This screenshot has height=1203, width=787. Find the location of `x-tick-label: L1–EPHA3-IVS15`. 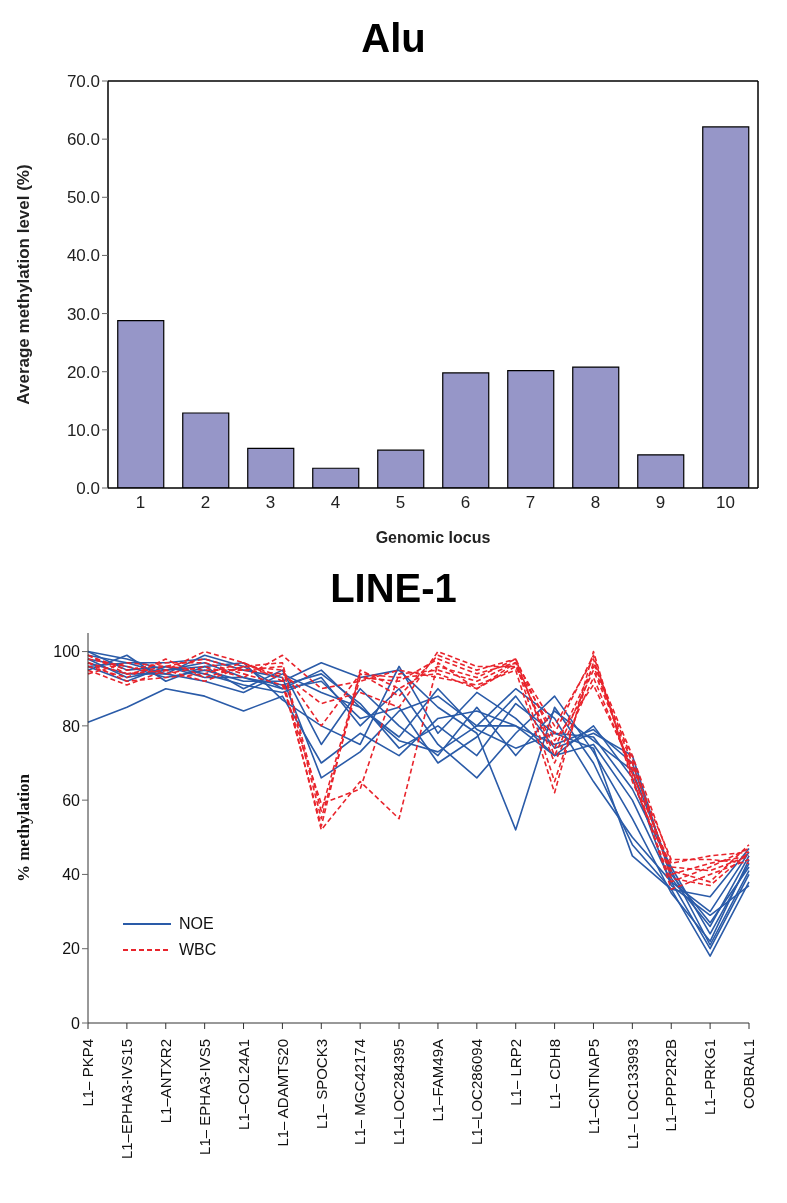

x-tick-label: L1–EPHA3-IVS15 is located at coordinates (127, 1099).